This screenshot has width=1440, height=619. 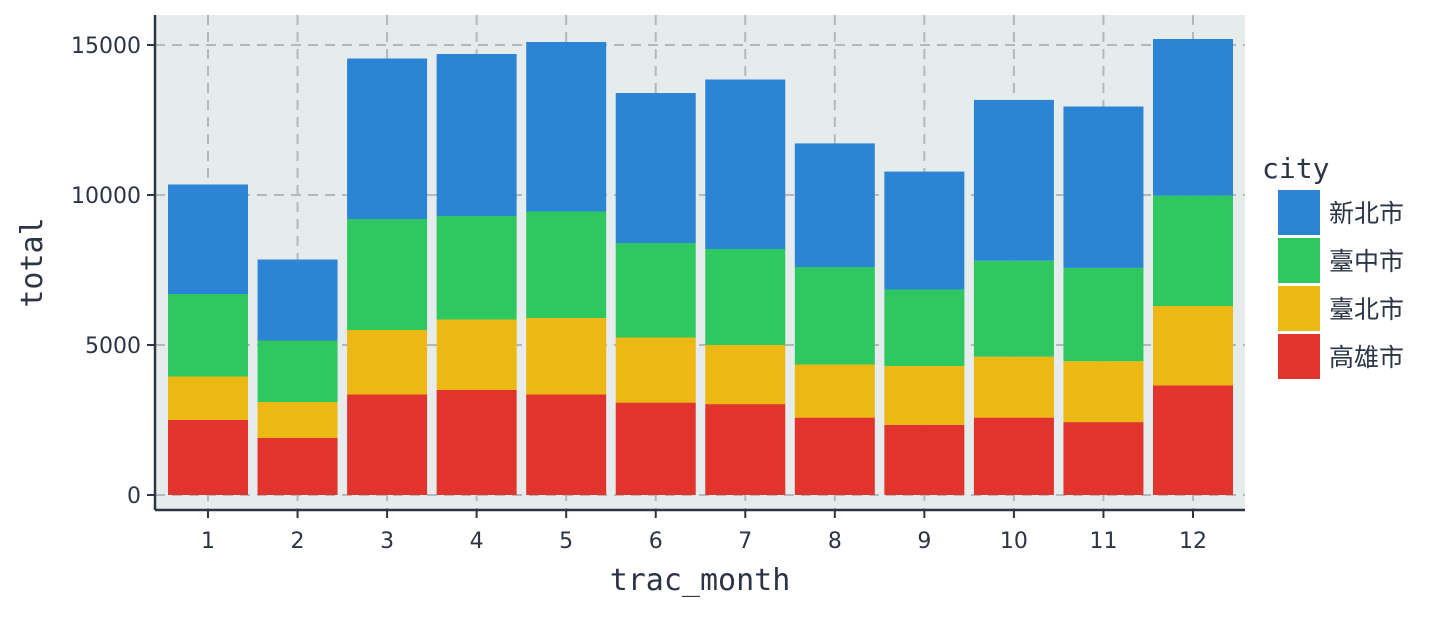 What do you see at coordinates (1366, 357) in the screenshot?
I see `legend-label: 高雄市` at bounding box center [1366, 357].